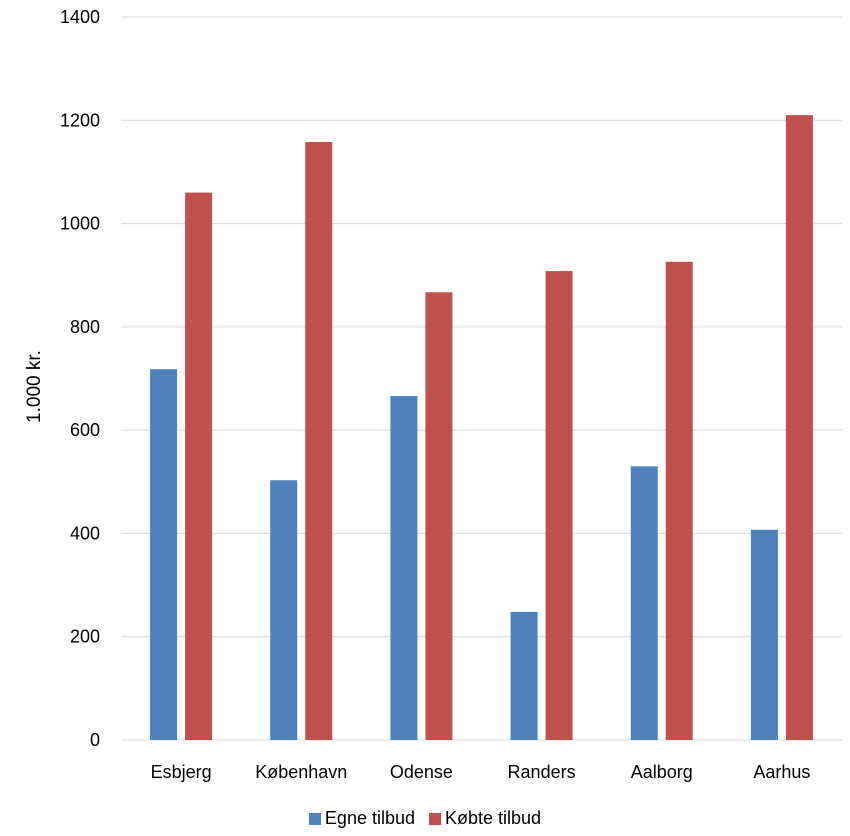  I want to click on legend-label-kobte-tilbud: Købte tilbud, so click(493, 818).